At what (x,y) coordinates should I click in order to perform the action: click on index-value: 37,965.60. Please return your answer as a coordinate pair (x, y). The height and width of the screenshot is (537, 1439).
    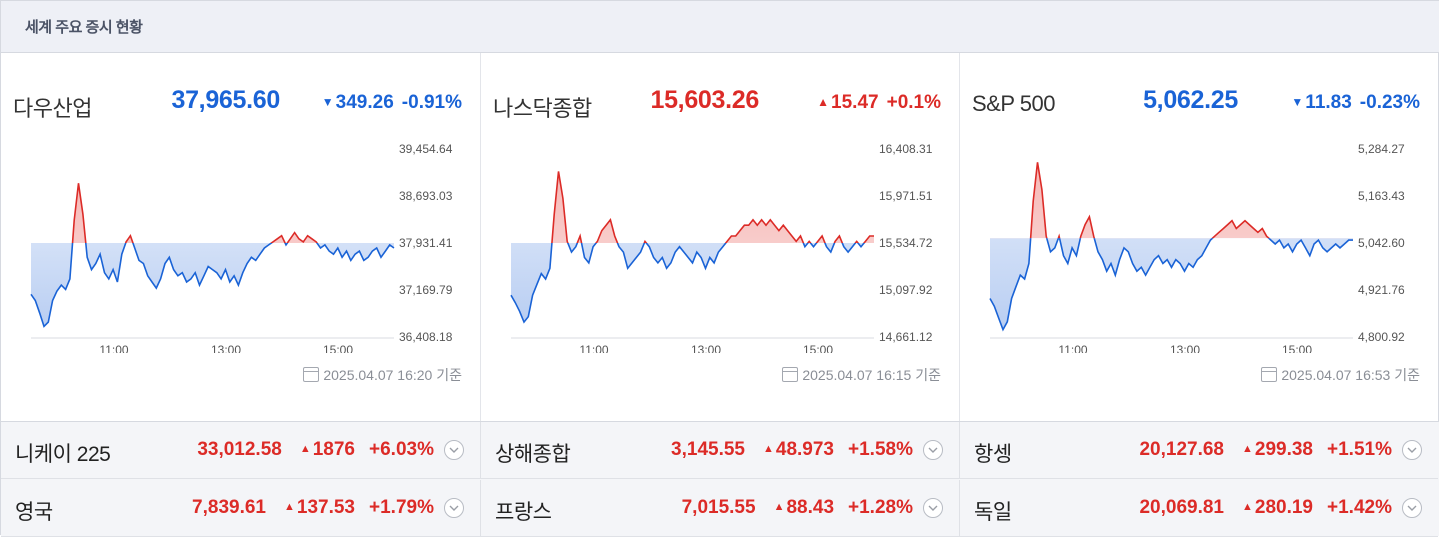
    Looking at the image, I should click on (225, 100).